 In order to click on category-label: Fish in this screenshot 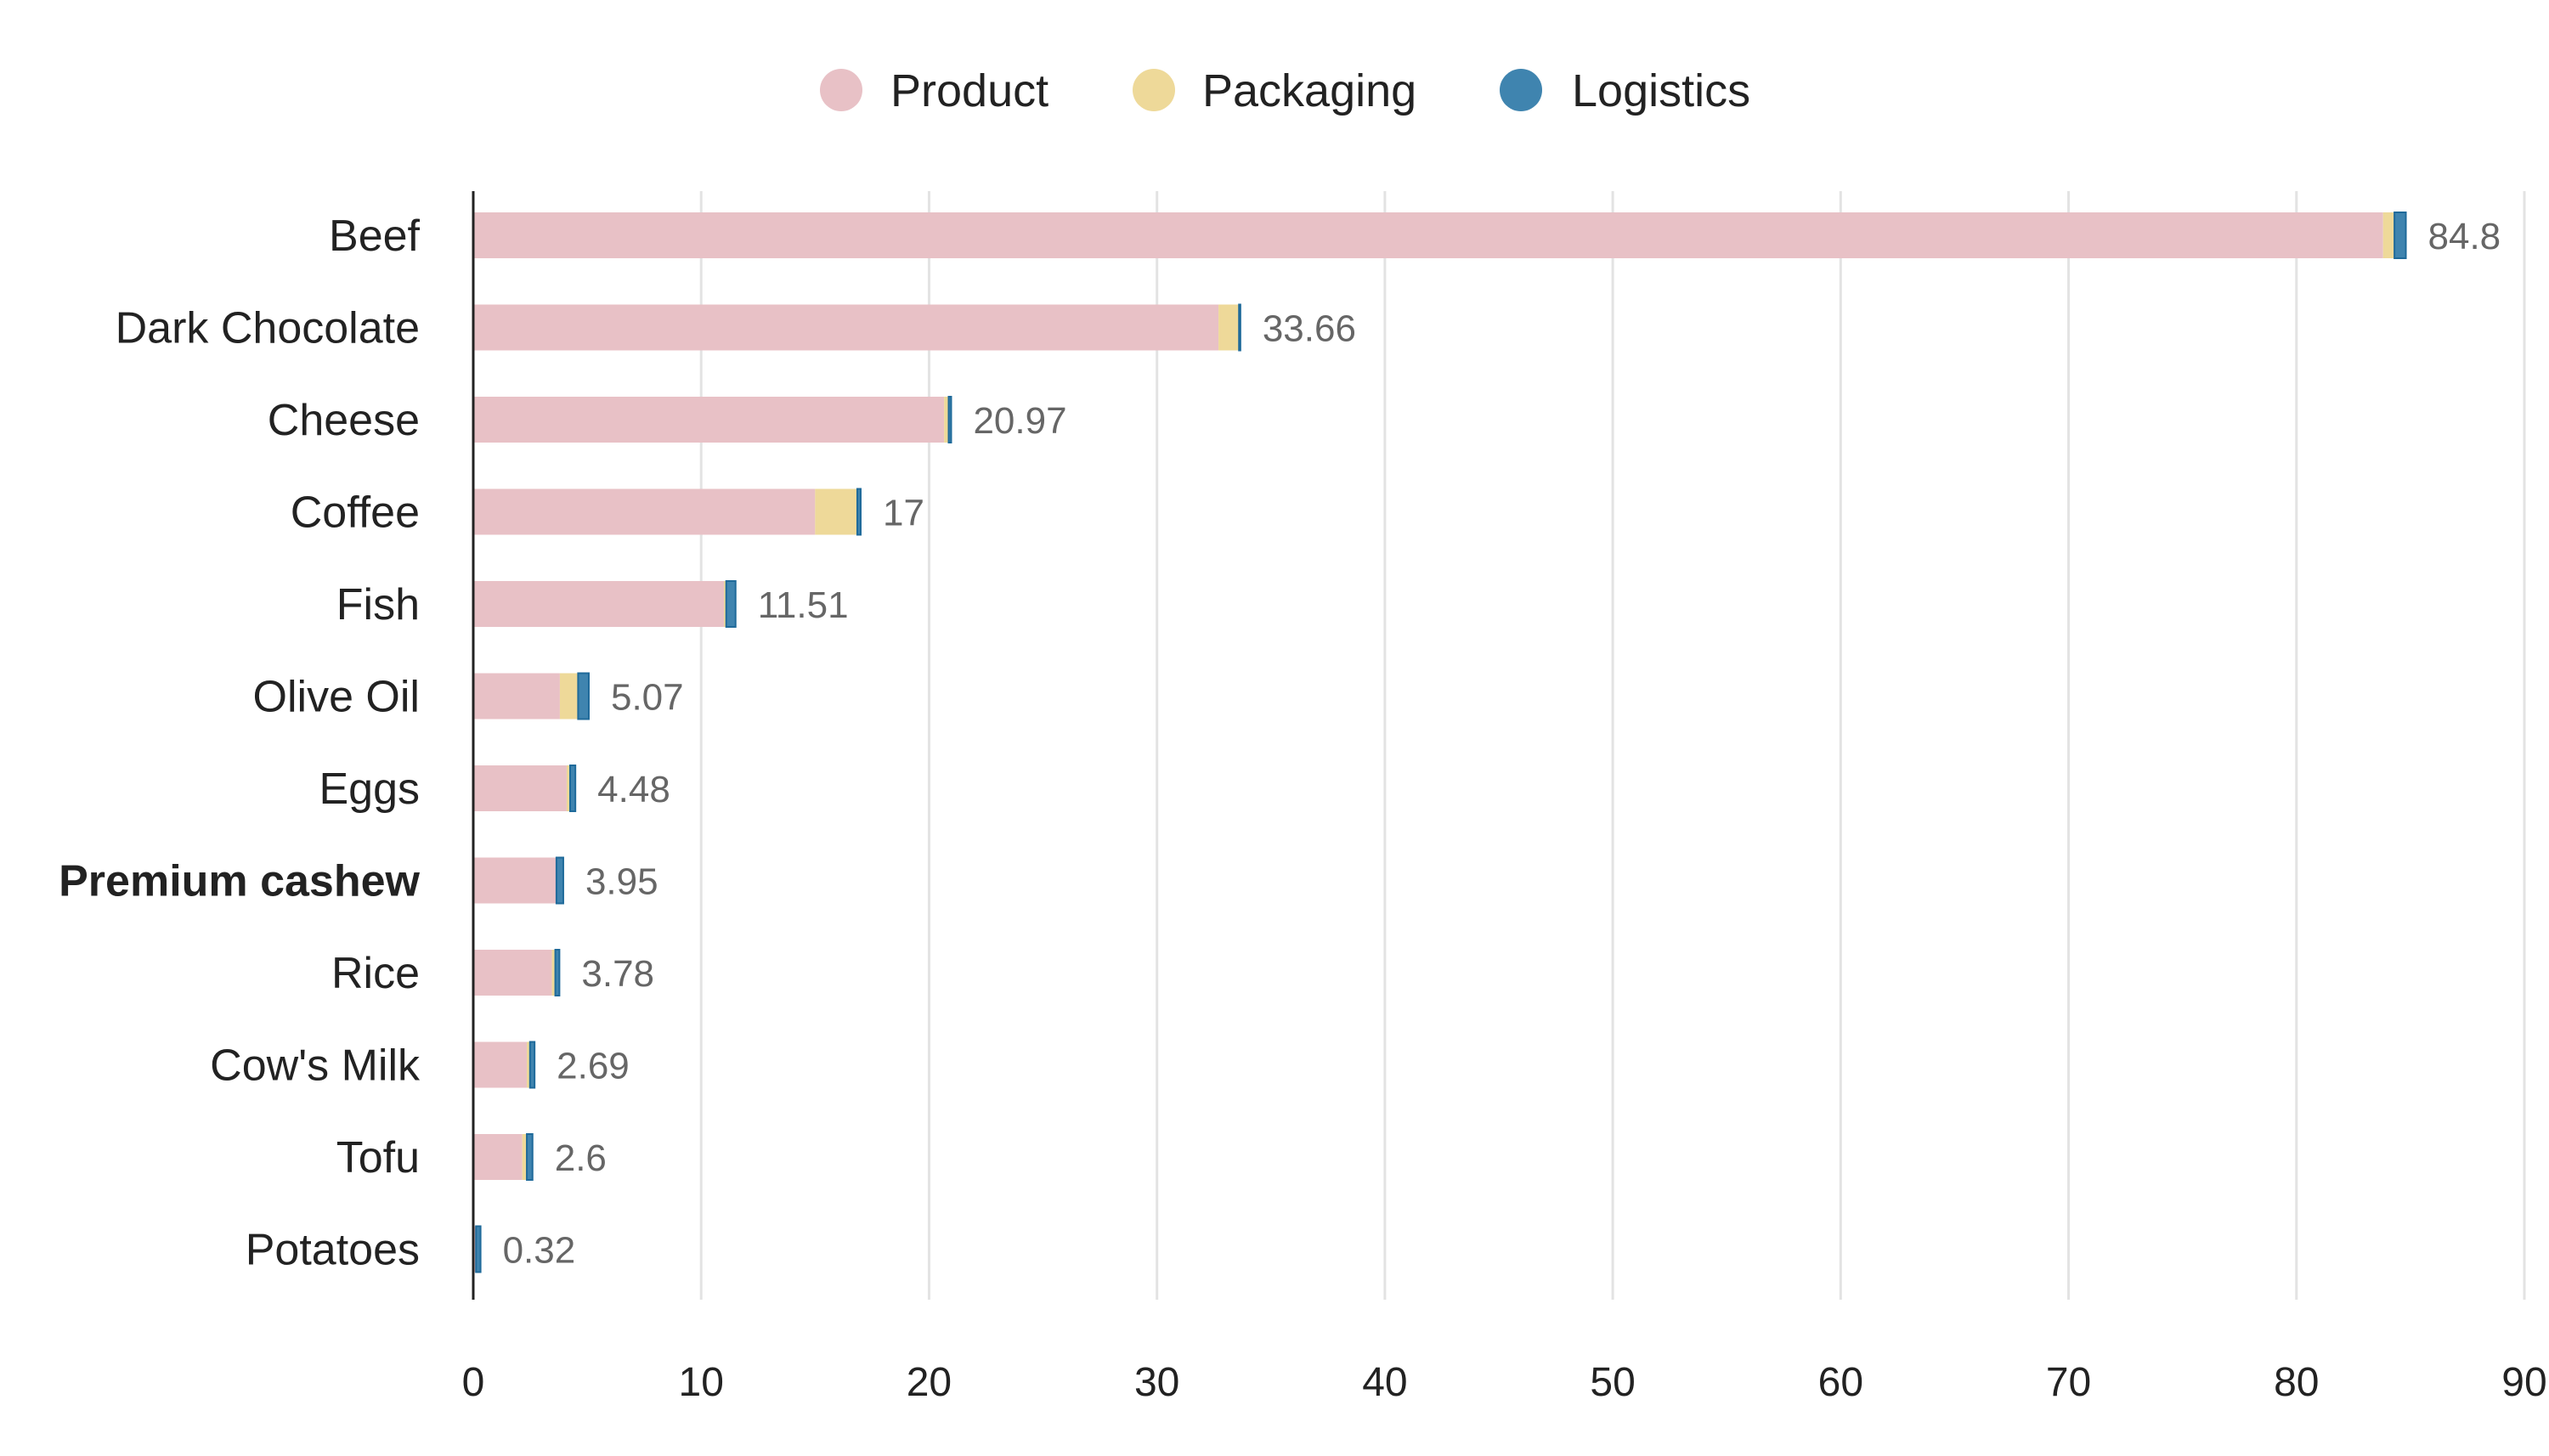, I will do `click(378, 604)`.